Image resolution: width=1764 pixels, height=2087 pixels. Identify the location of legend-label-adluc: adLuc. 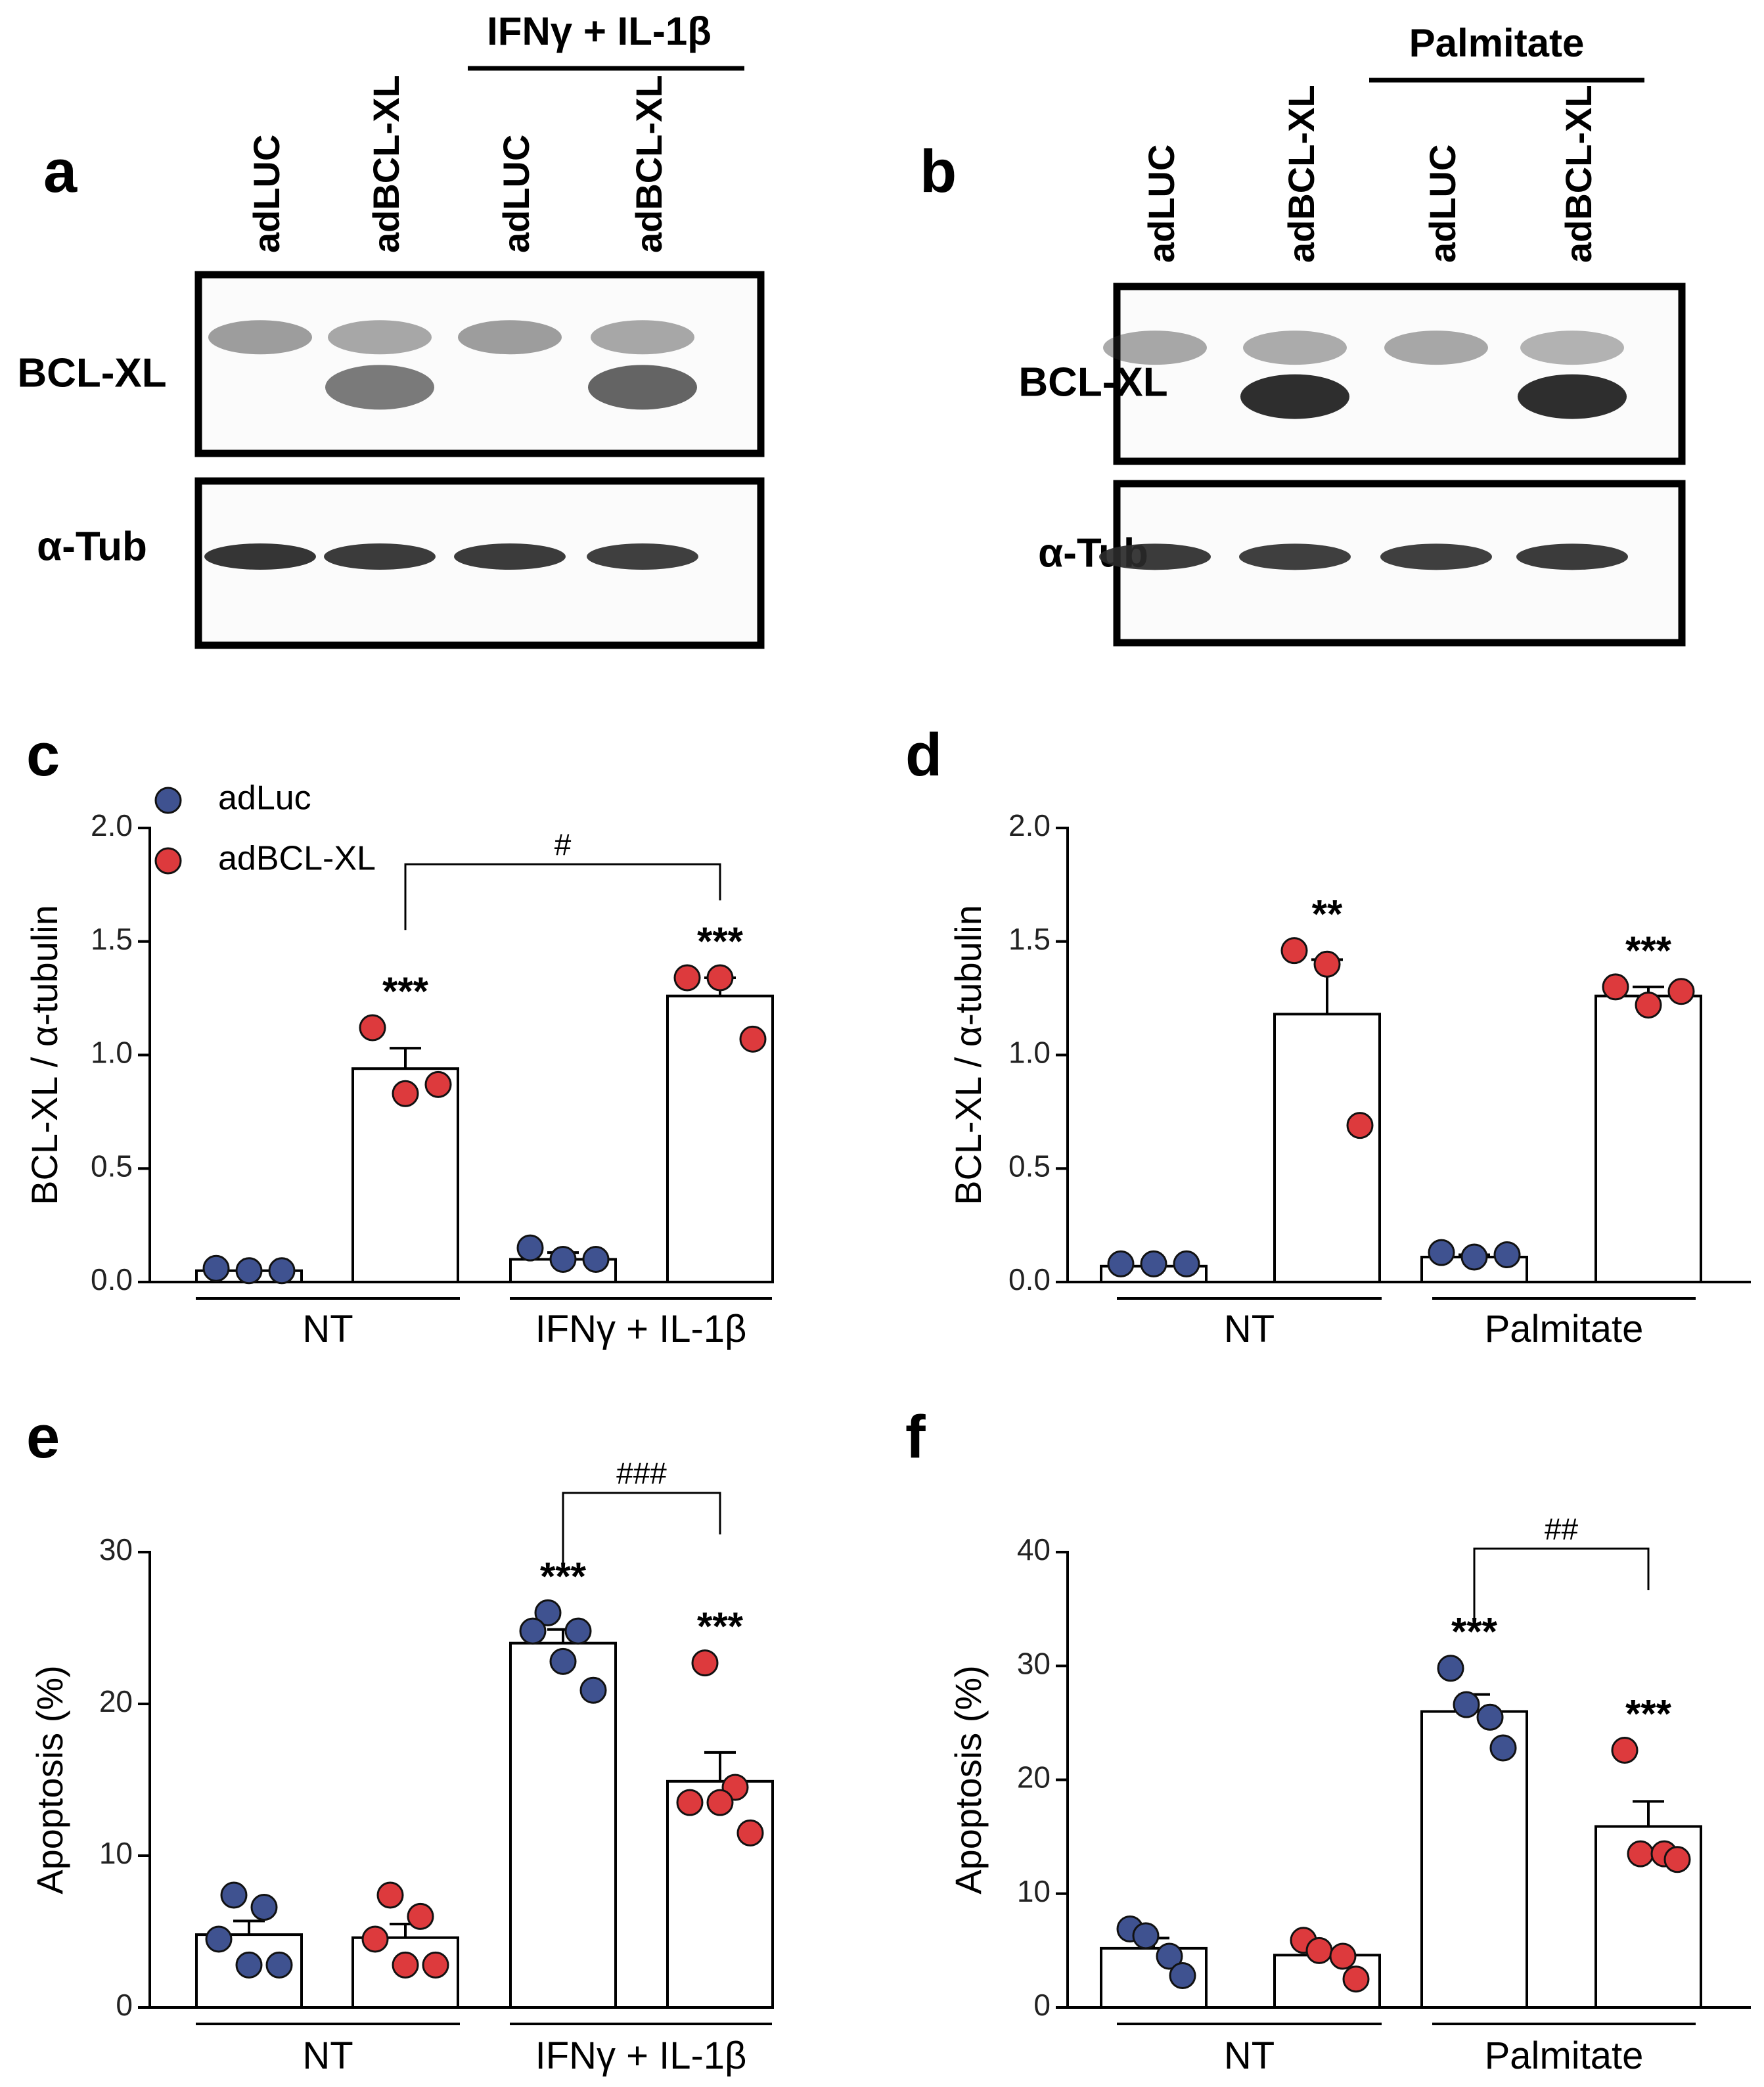
(264, 798).